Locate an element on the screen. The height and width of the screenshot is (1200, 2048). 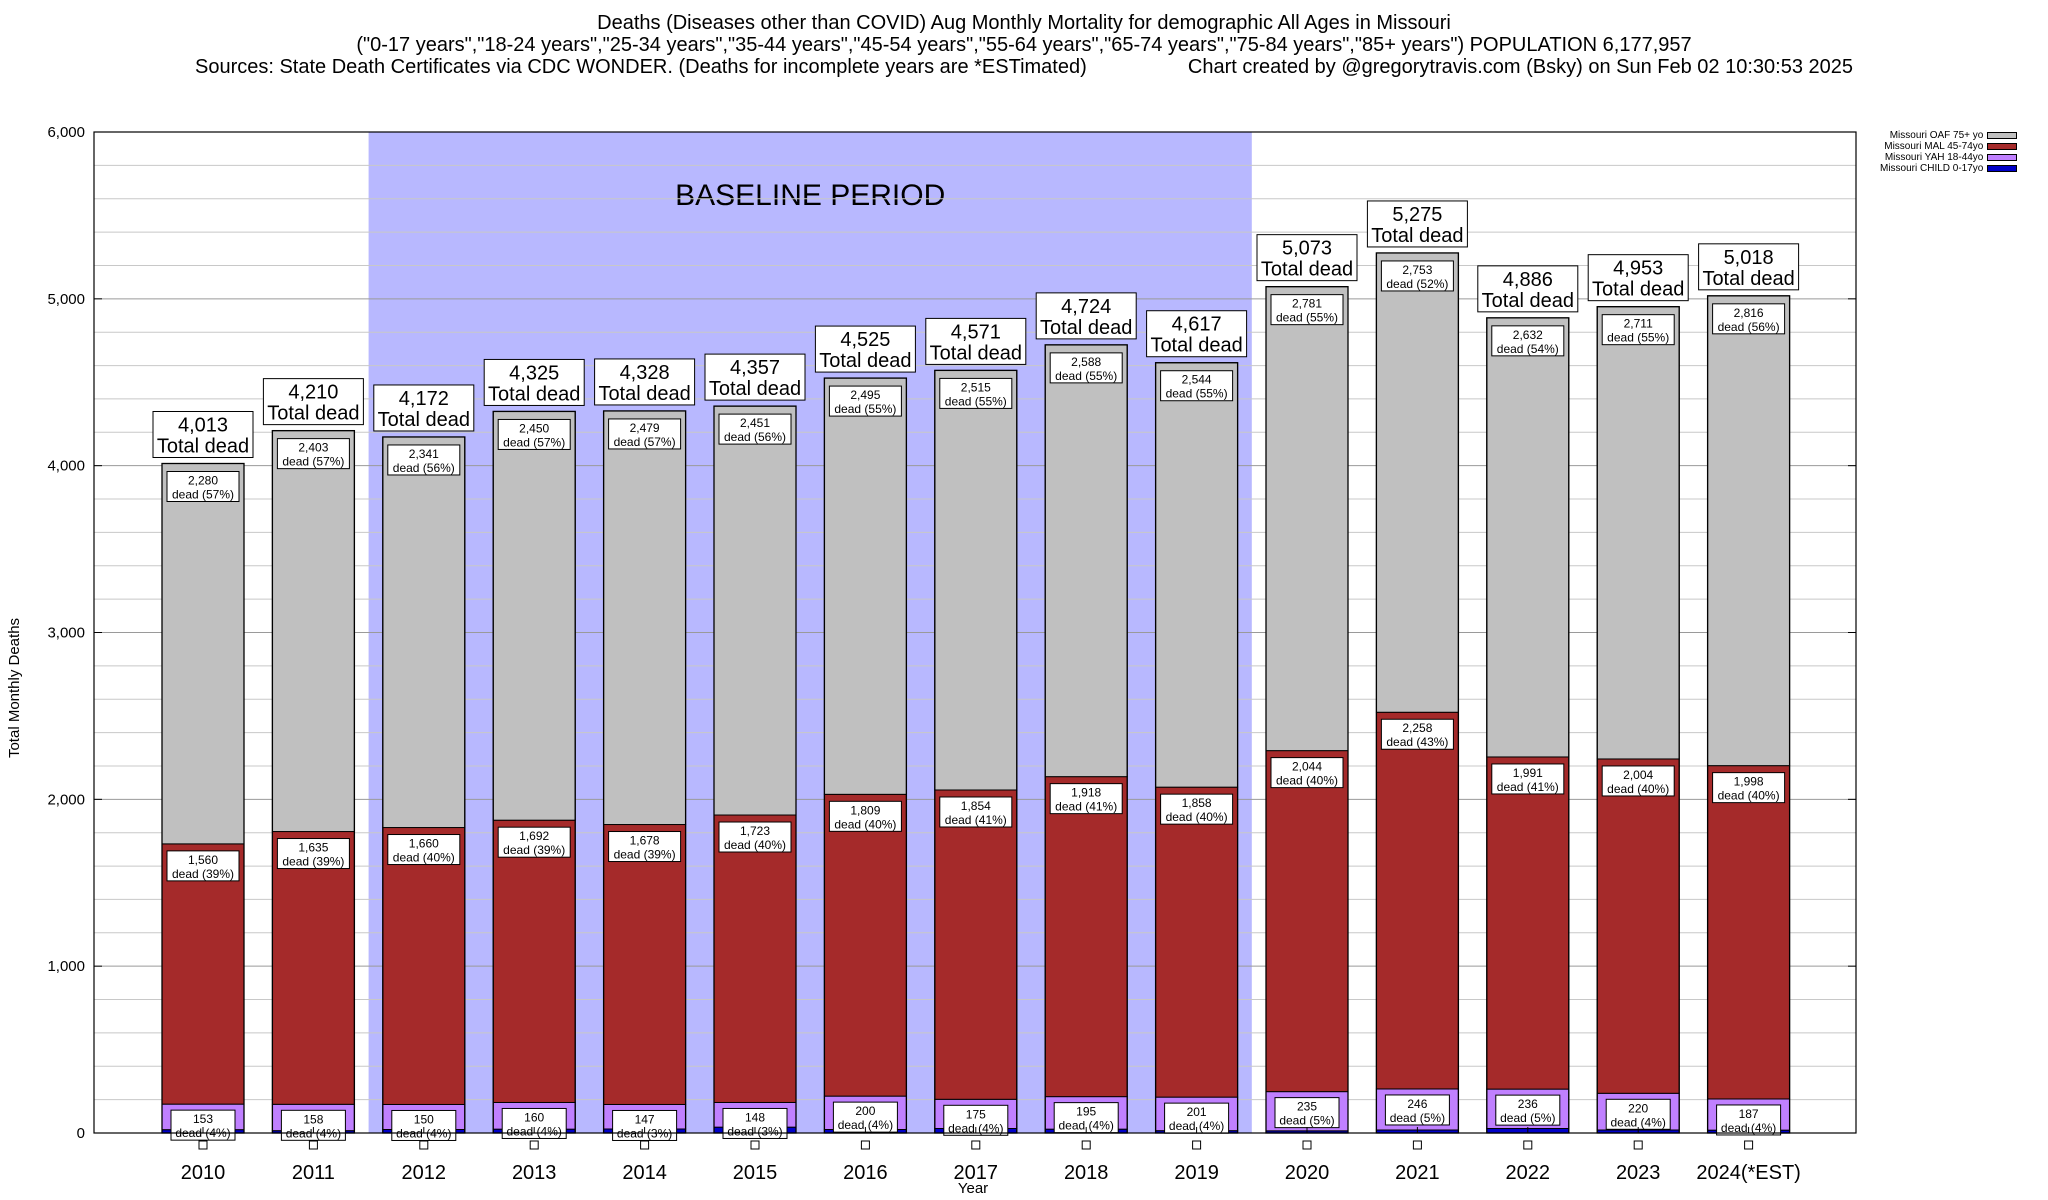
legend-label: Missouri MAL 45-74yo is located at coordinates (1934, 146).